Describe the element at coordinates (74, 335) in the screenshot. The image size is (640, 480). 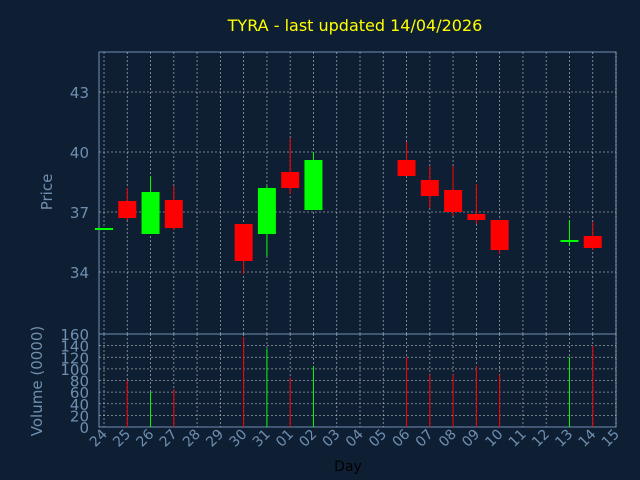
I see `volume-tick-label: 160` at that location.